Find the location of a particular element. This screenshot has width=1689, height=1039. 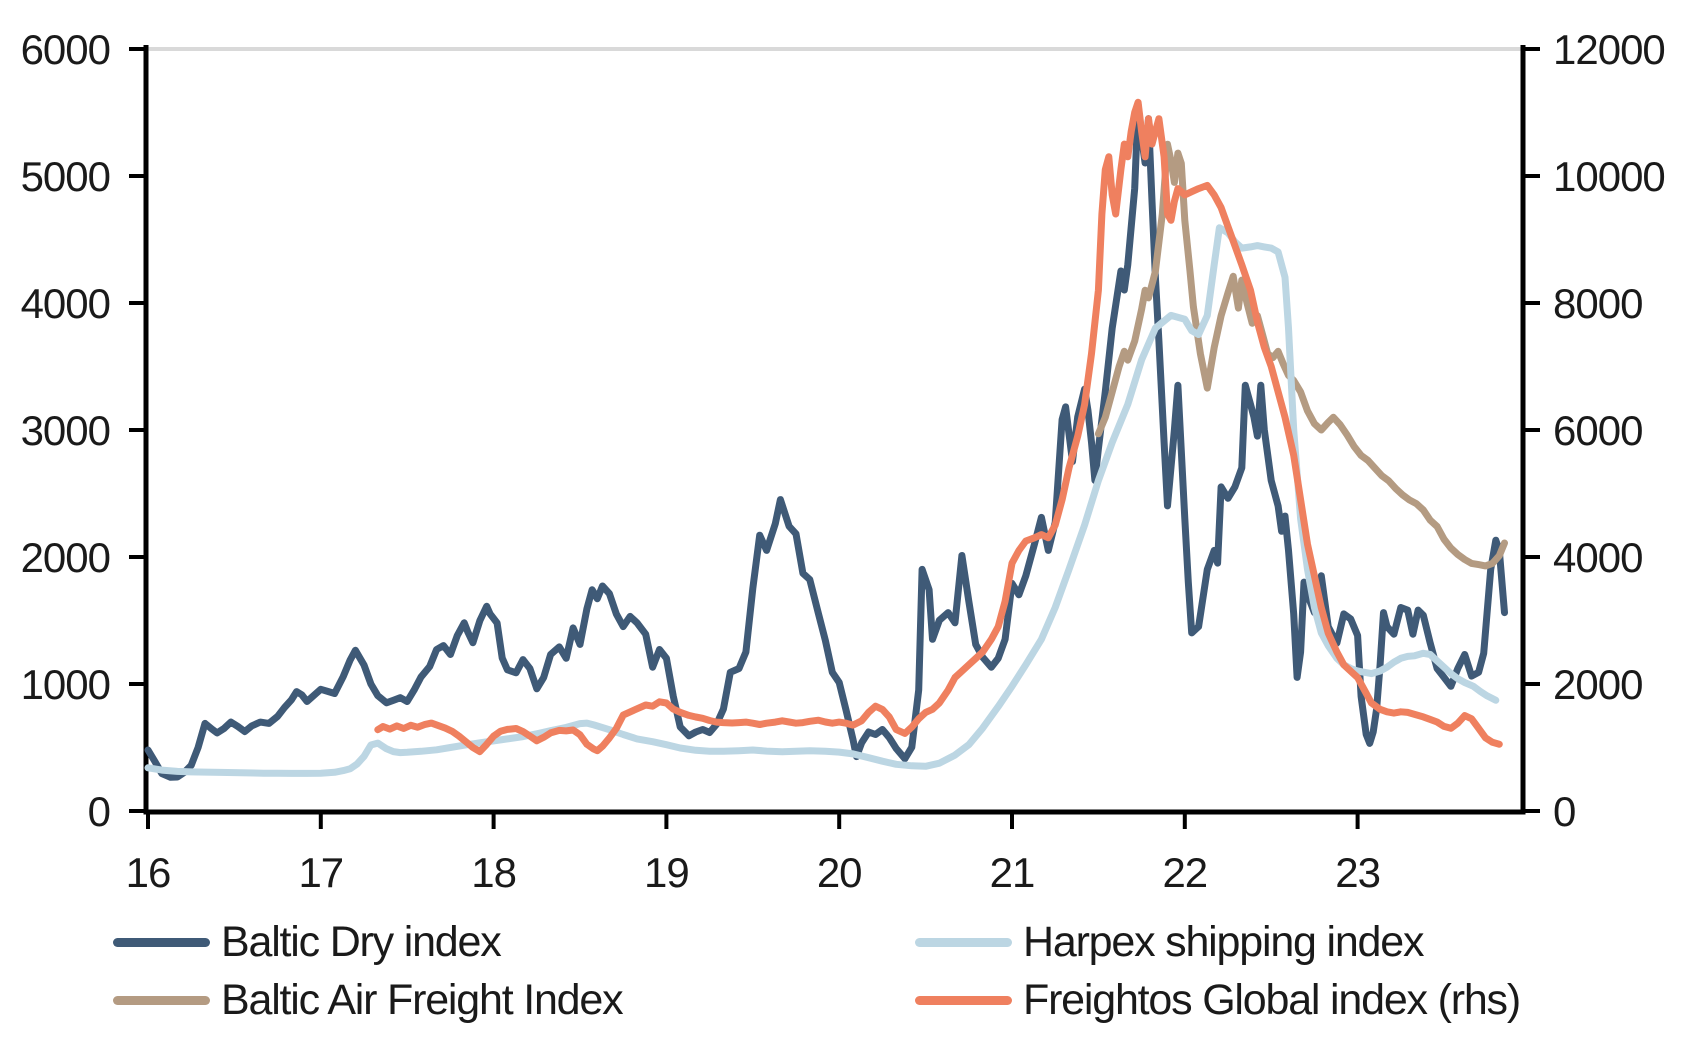

y-right-tick-label: 0 is located at coordinates (1564, 811).